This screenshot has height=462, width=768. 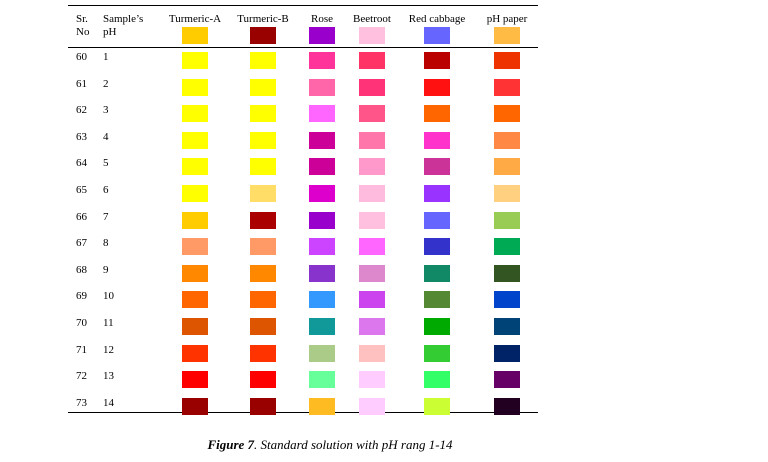 I want to click on column-header: Rose, so click(x=322, y=19).